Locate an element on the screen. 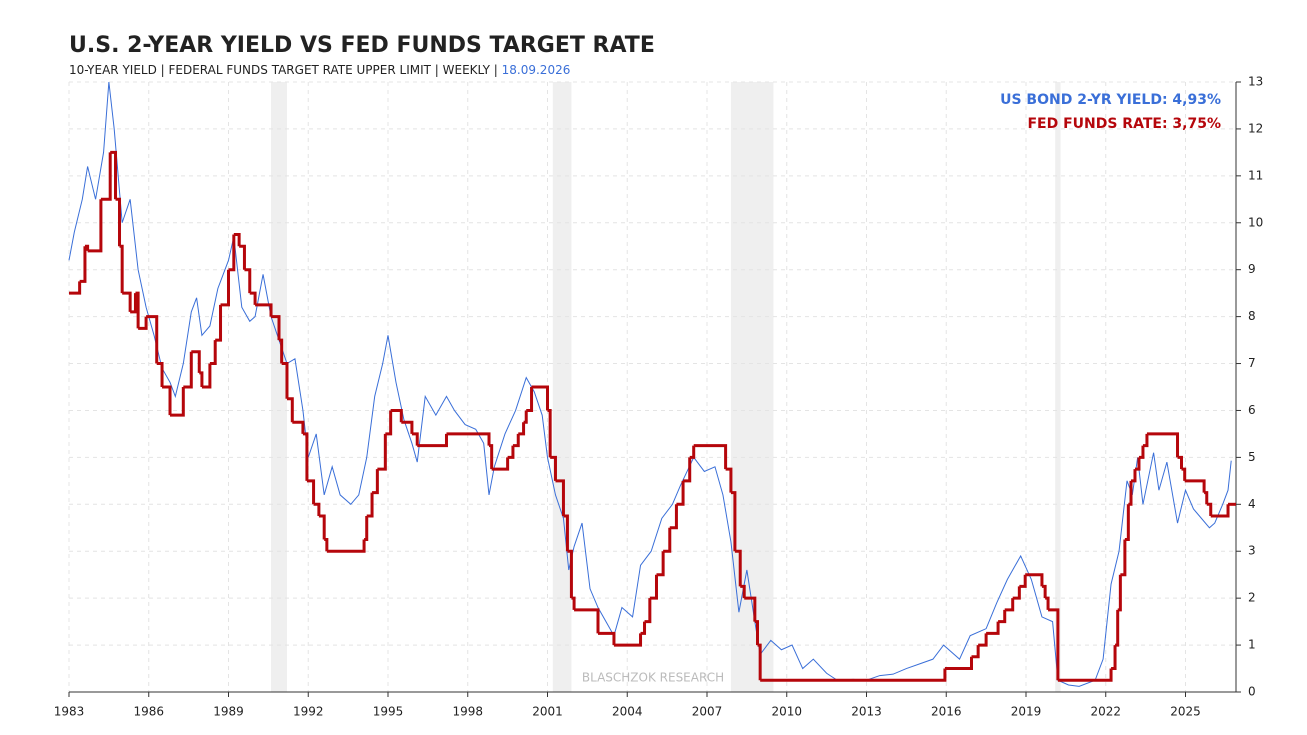 The width and height of the screenshot is (1307, 735). y-tick-label: 5 is located at coordinates (1252, 457).